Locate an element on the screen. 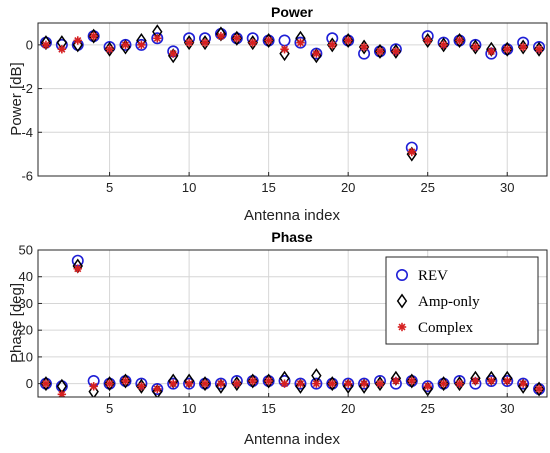 Image resolution: width=550 pixels, height=453 pixels. y-tick-label: 30 is located at coordinates (26, 303).